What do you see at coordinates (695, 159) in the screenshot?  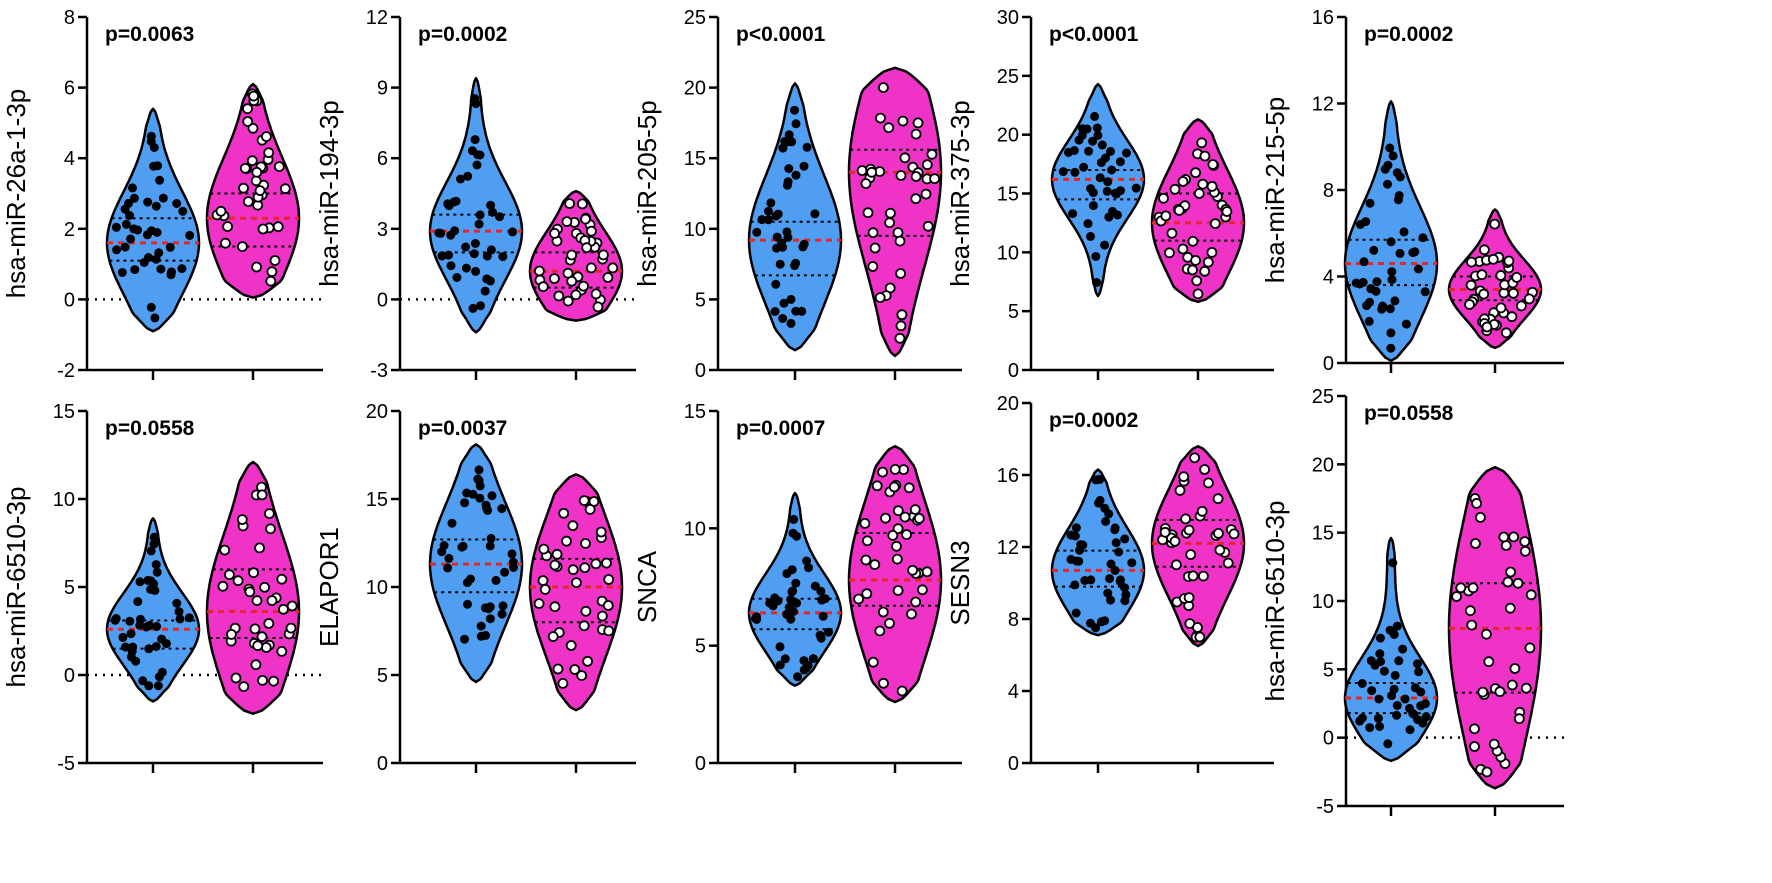 I see `y-tick-label: 15` at bounding box center [695, 159].